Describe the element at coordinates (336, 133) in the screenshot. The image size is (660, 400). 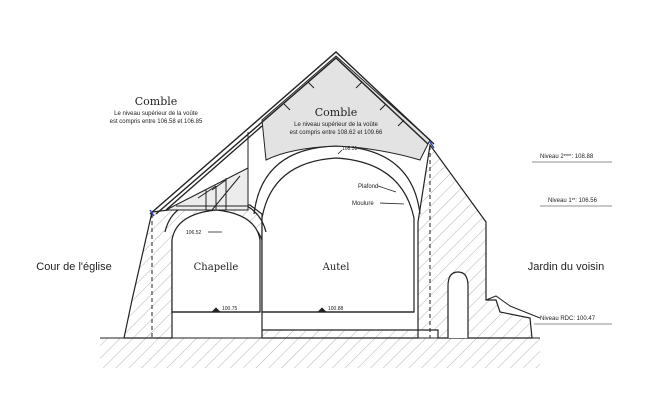
I see `comble-right-note-2: est compris entre 108.62 et 109.66` at that location.